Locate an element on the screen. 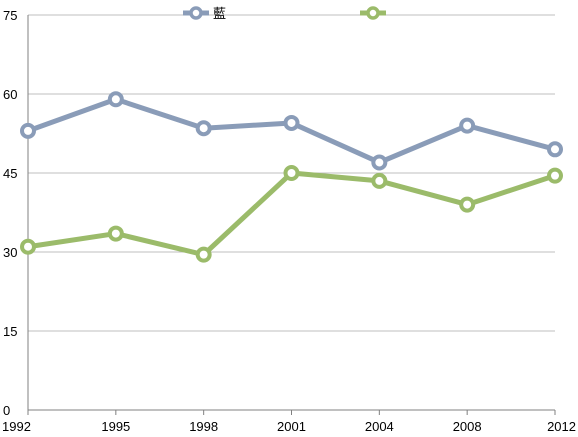 This screenshot has height=437, width=578. x-axis: 1992 1995 1998 2001 2004 2008 2012 is located at coordinates (289, 421).